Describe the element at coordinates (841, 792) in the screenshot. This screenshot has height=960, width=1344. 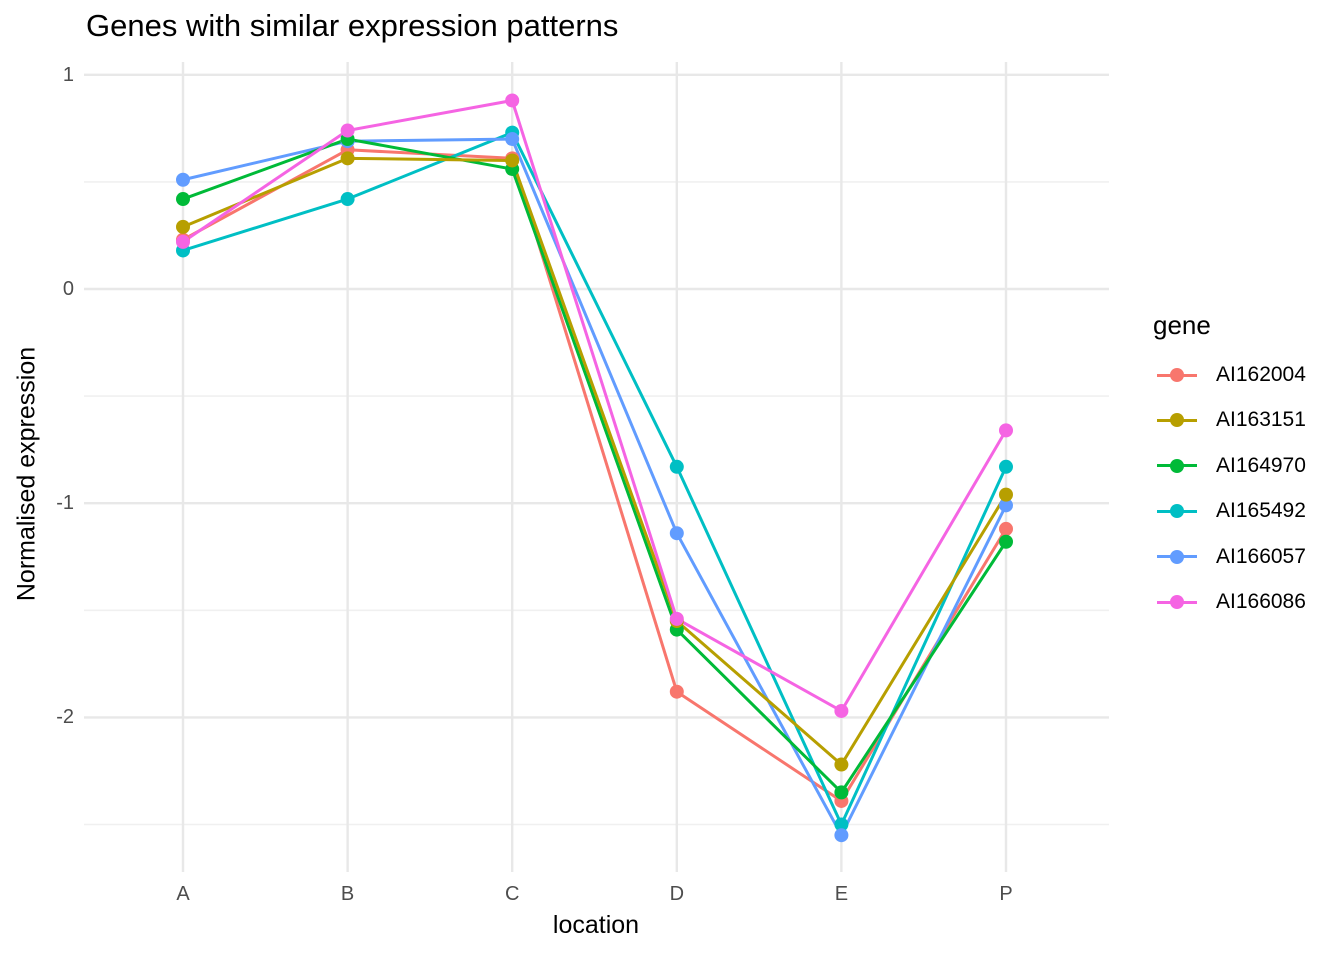
I see `data-point-AI164970-E` at that location.